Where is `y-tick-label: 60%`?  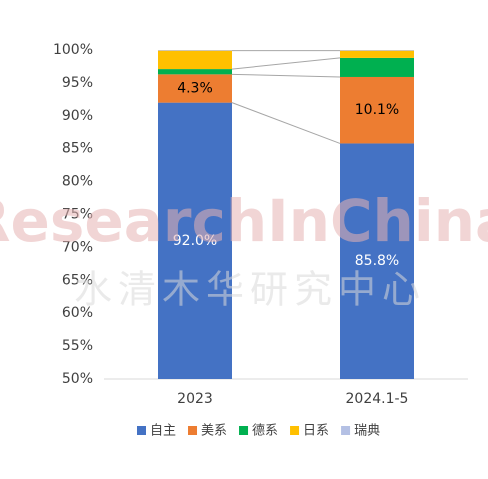 y-tick-label: 60% is located at coordinates (77, 313).